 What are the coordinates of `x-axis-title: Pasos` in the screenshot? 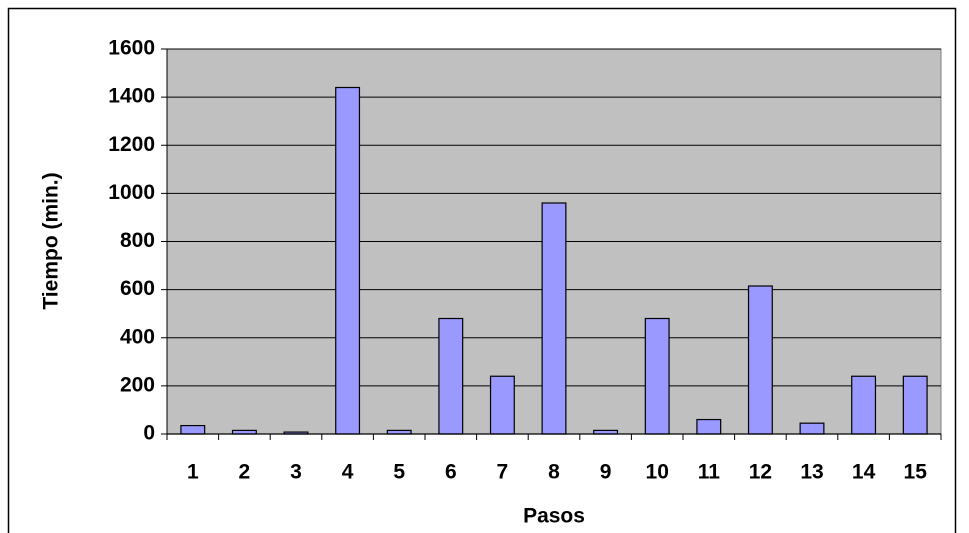 It's located at (554, 516).